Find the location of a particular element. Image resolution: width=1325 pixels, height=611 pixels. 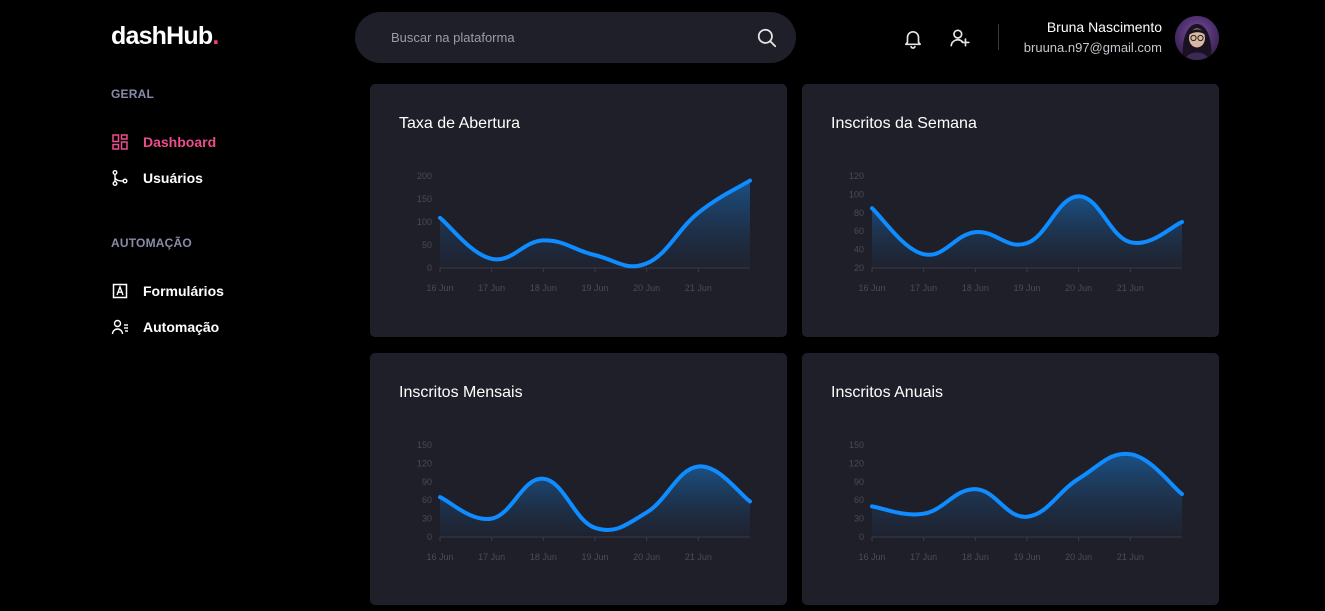

sidebar-item-label: Formulários is located at coordinates (183, 291).